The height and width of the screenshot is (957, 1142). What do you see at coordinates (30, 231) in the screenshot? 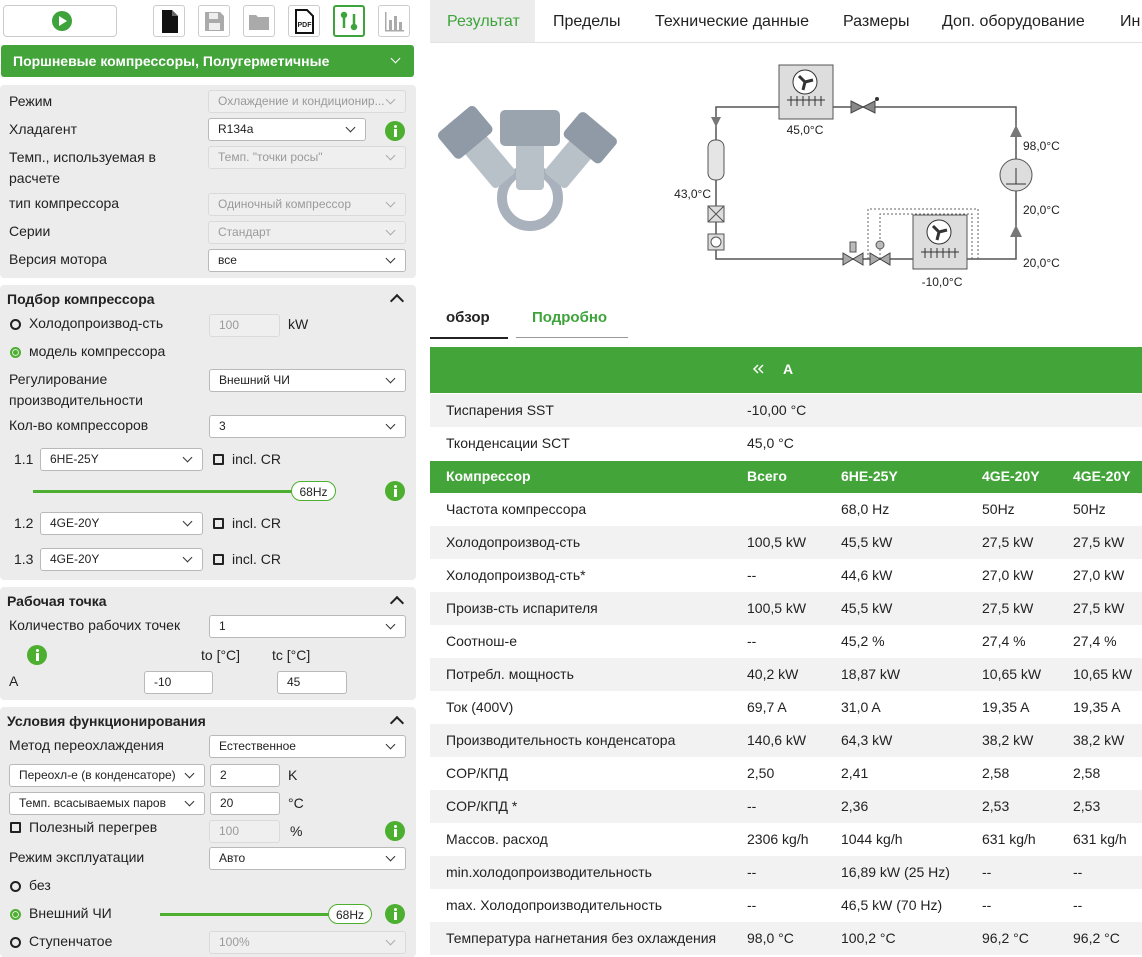
I see `field-label: Серии` at bounding box center [30, 231].